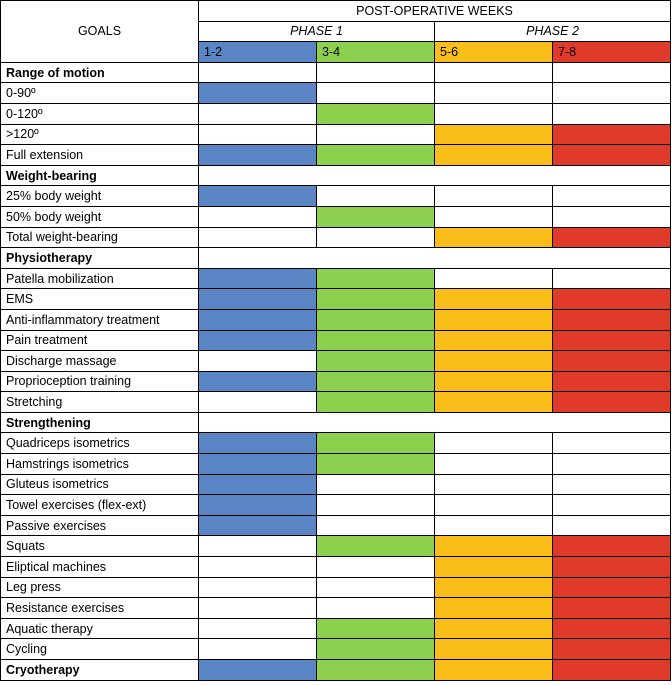 The height and width of the screenshot is (685, 672). What do you see at coordinates (99, 587) in the screenshot?
I see `goal-label: Leg press` at bounding box center [99, 587].